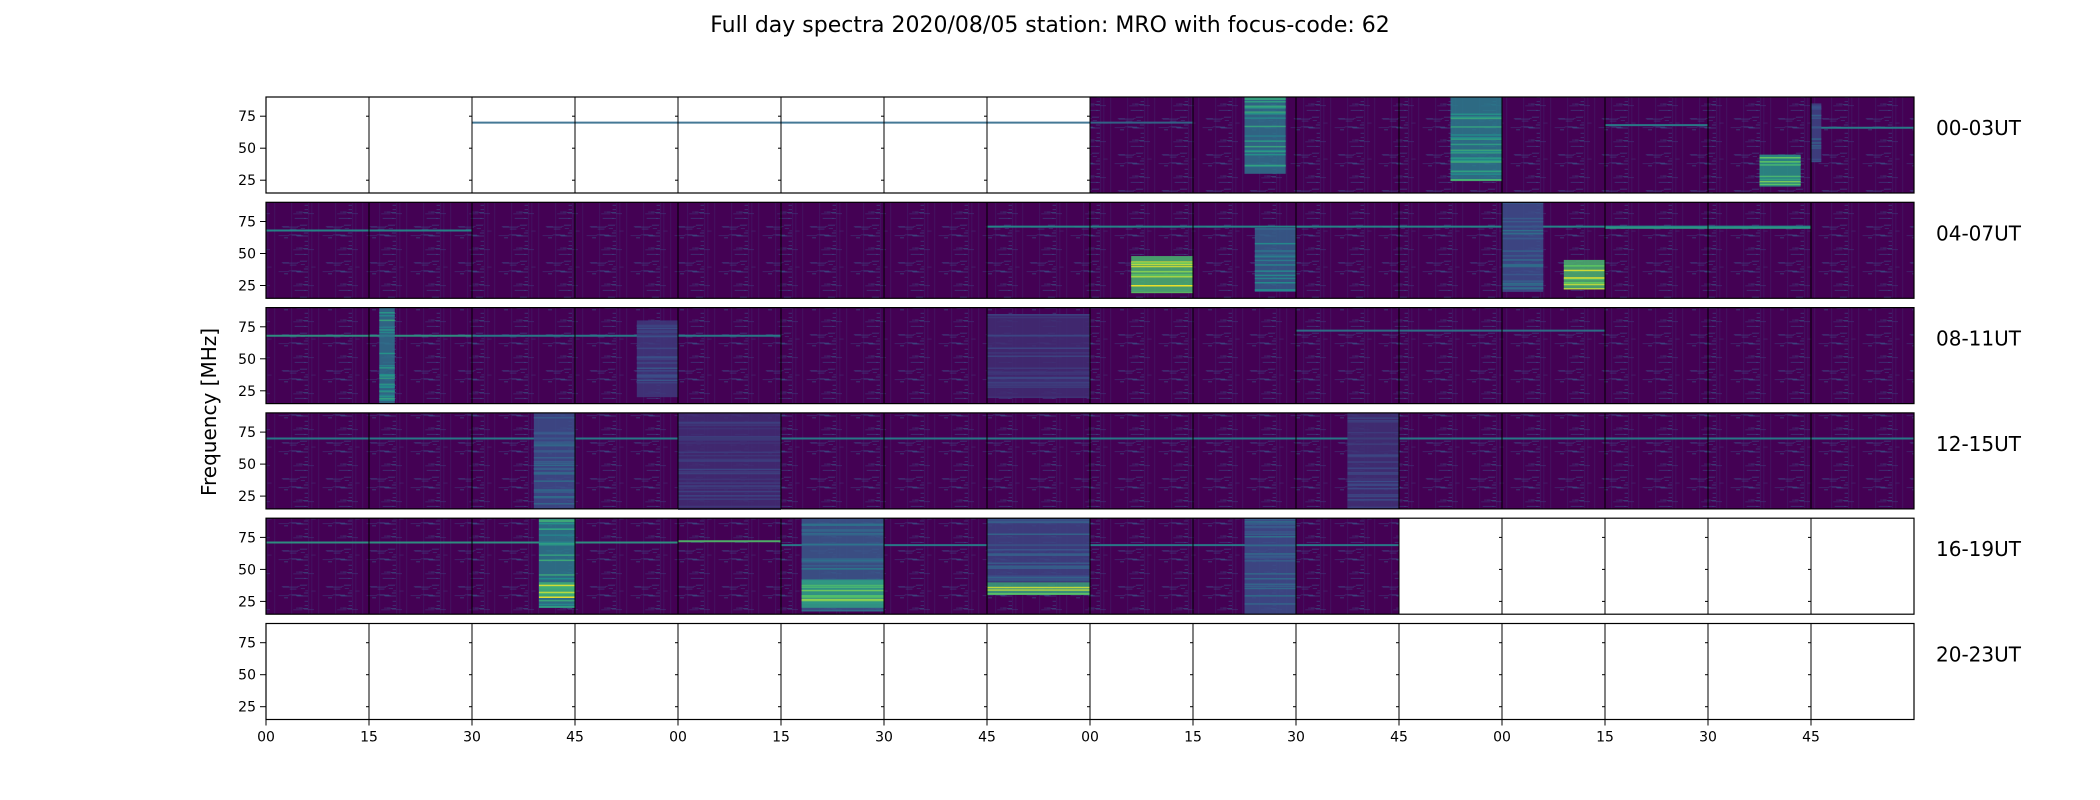 Image resolution: width=2100 pixels, height=800 pixels. What do you see at coordinates (247, 602) in the screenshot?
I see `y-tick-label: 25` at bounding box center [247, 602].